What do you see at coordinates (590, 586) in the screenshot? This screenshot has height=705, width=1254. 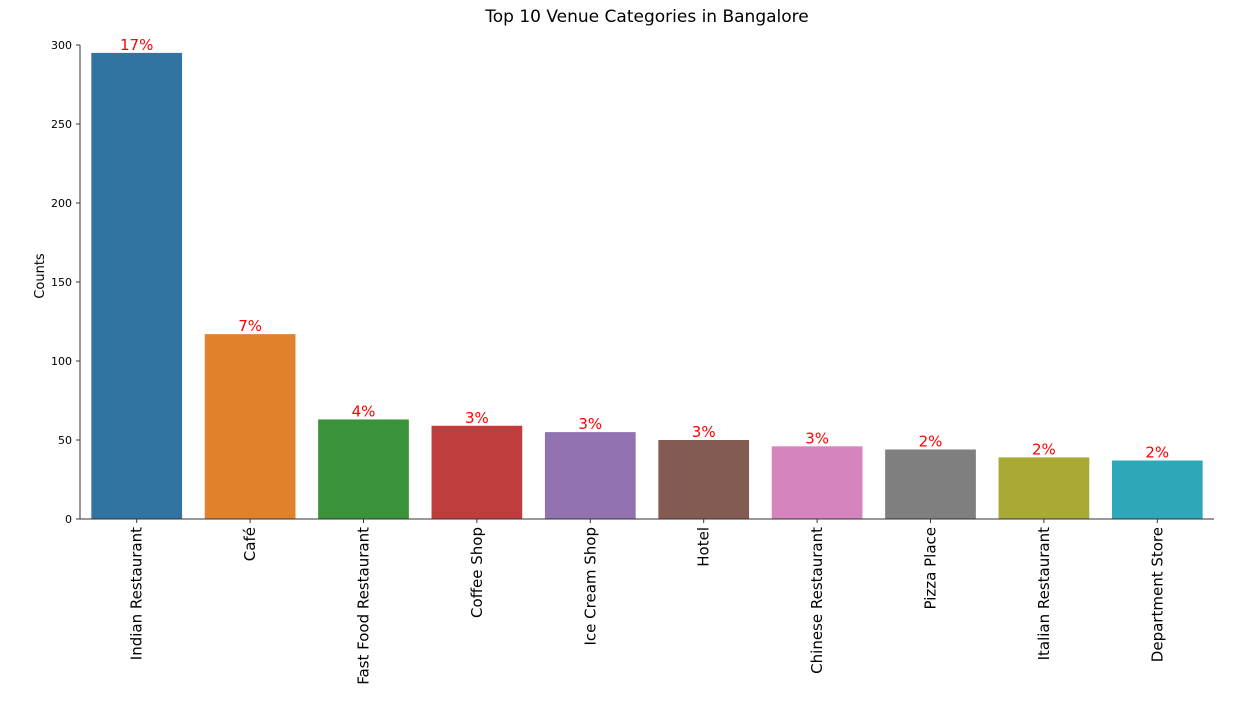 I see `x-tick-label: Ice Cream Shop` at bounding box center [590, 586].